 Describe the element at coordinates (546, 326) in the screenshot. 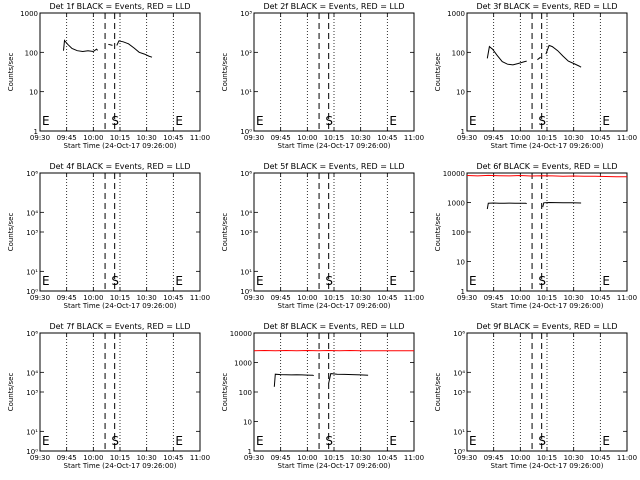

I see `panel-title: Det 9f BLACK = Events, RED = LLD` at that location.